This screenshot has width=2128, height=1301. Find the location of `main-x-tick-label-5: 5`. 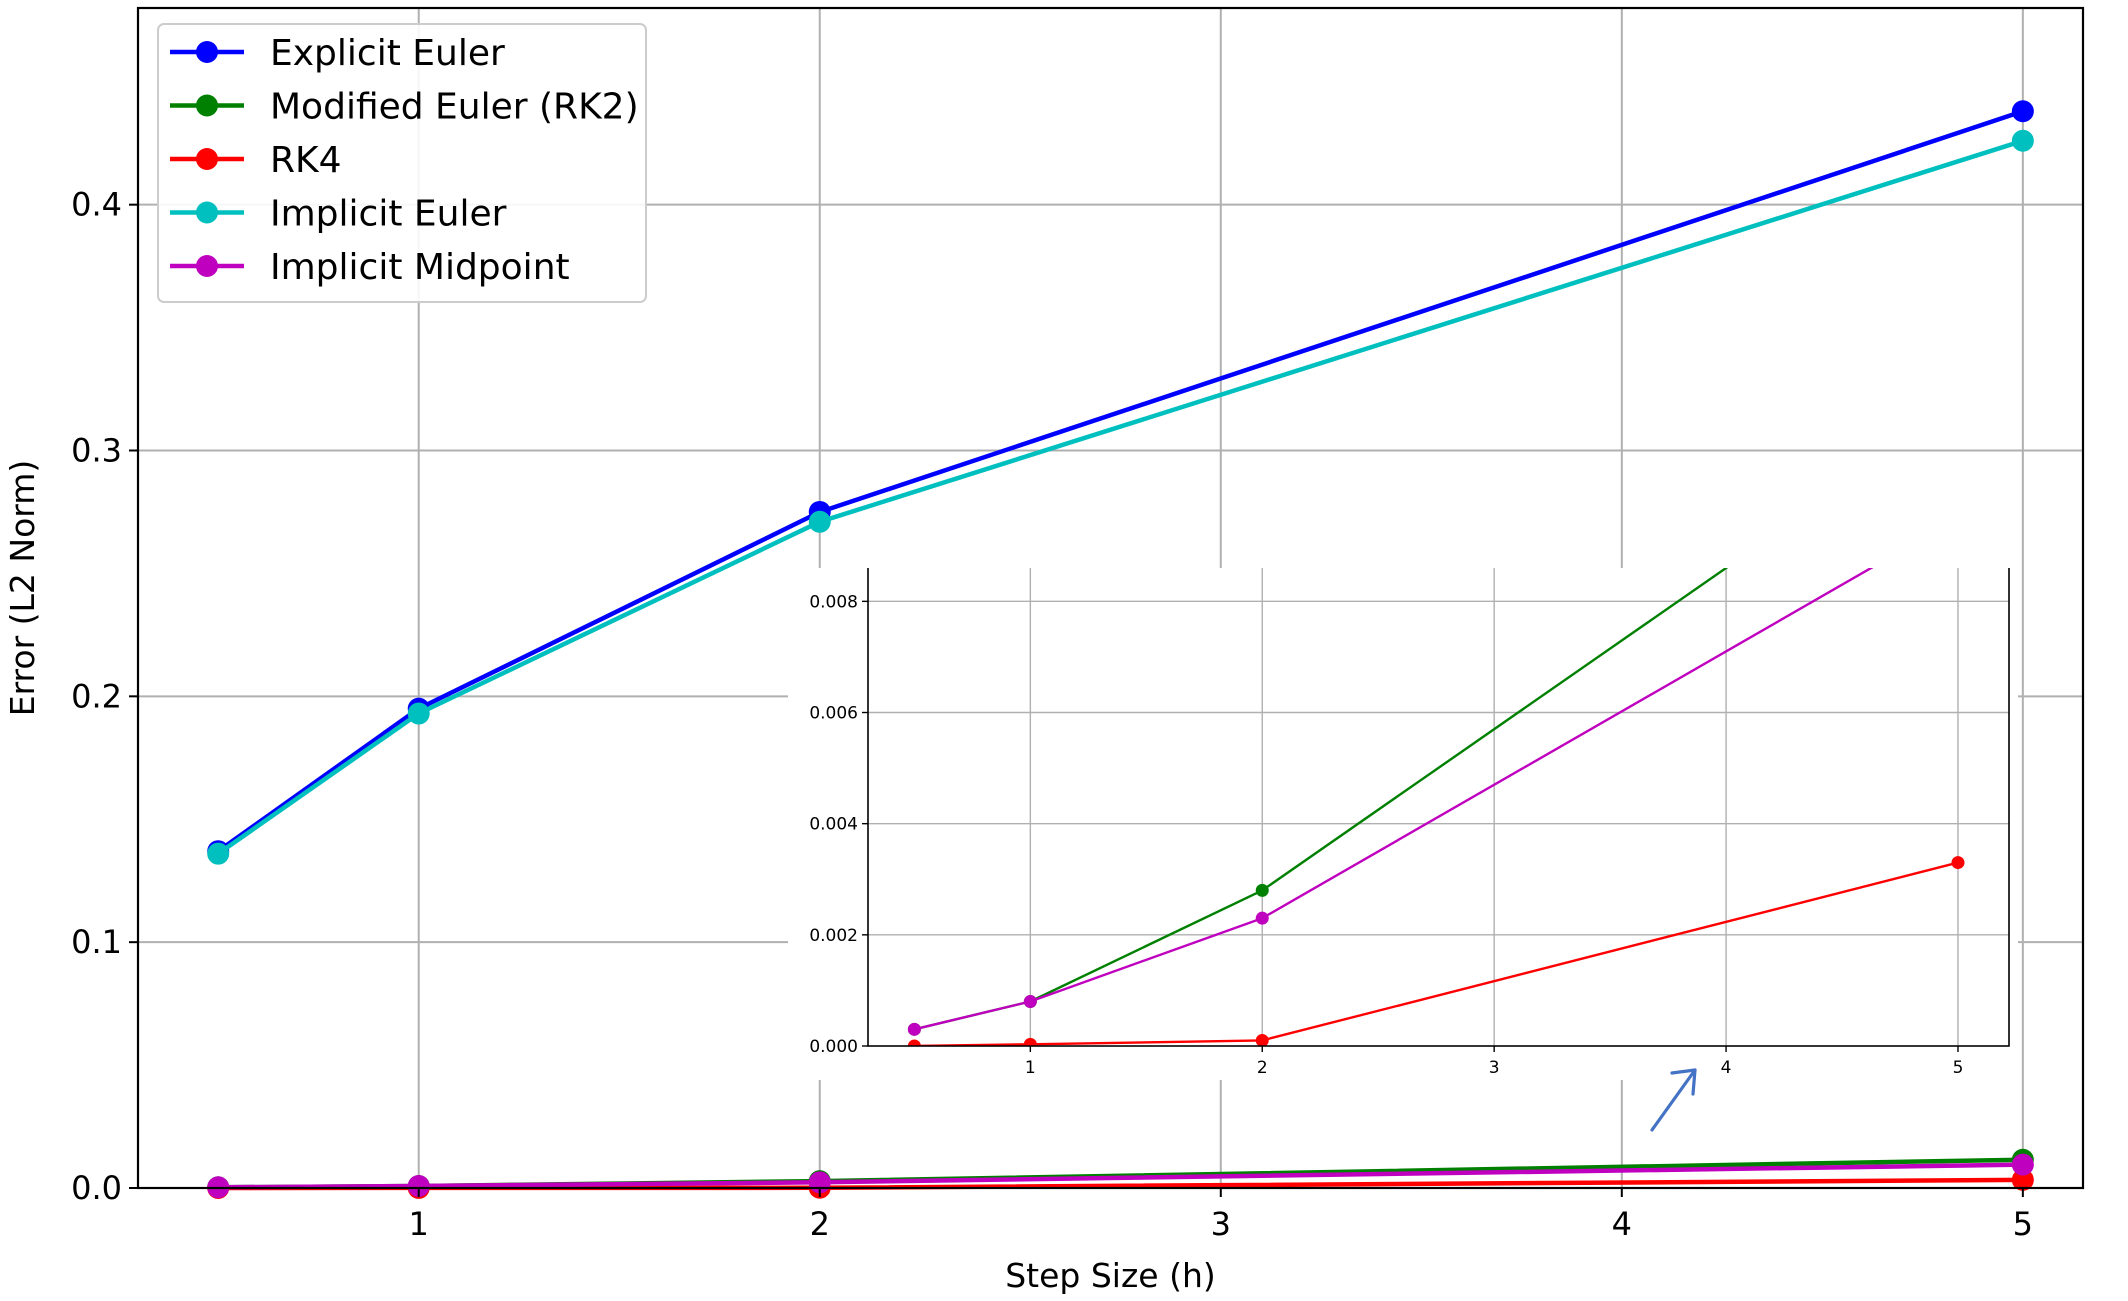

main-x-tick-label-5: 5 is located at coordinates (2023, 1224).